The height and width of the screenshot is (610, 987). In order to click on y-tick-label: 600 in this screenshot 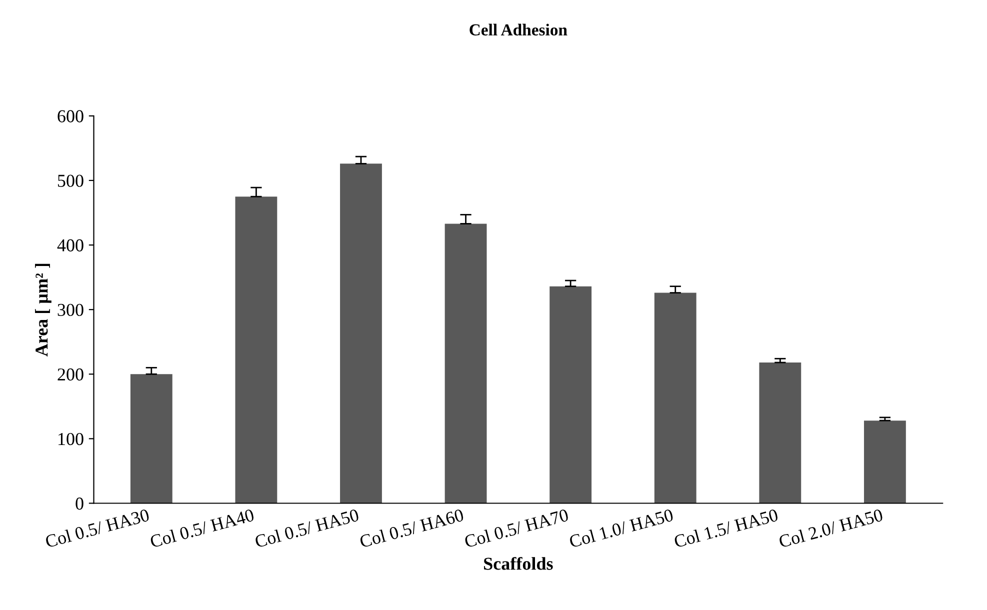, I will do `click(71, 116)`.